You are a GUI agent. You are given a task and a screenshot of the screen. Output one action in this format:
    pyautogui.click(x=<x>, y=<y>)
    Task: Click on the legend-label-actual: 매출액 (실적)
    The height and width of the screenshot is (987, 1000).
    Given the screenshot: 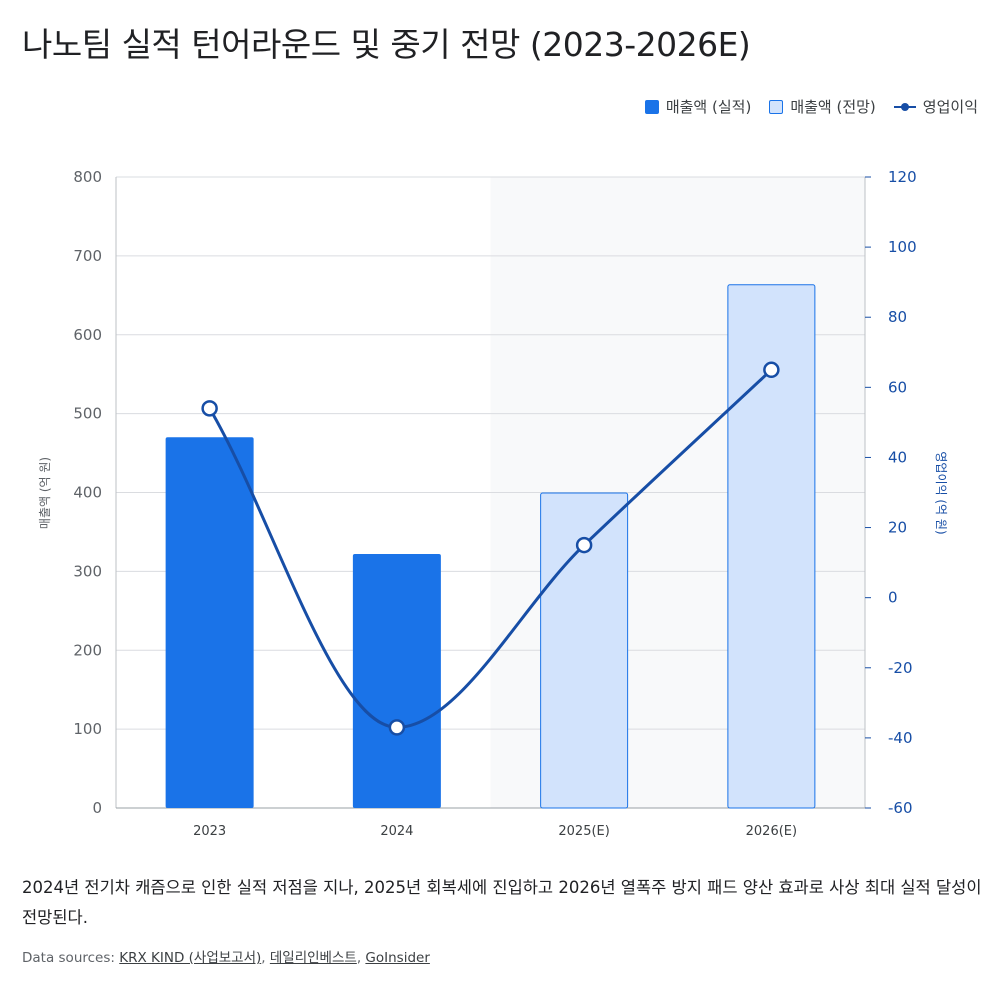 What is the action you would take?
    pyautogui.click(x=708, y=107)
    